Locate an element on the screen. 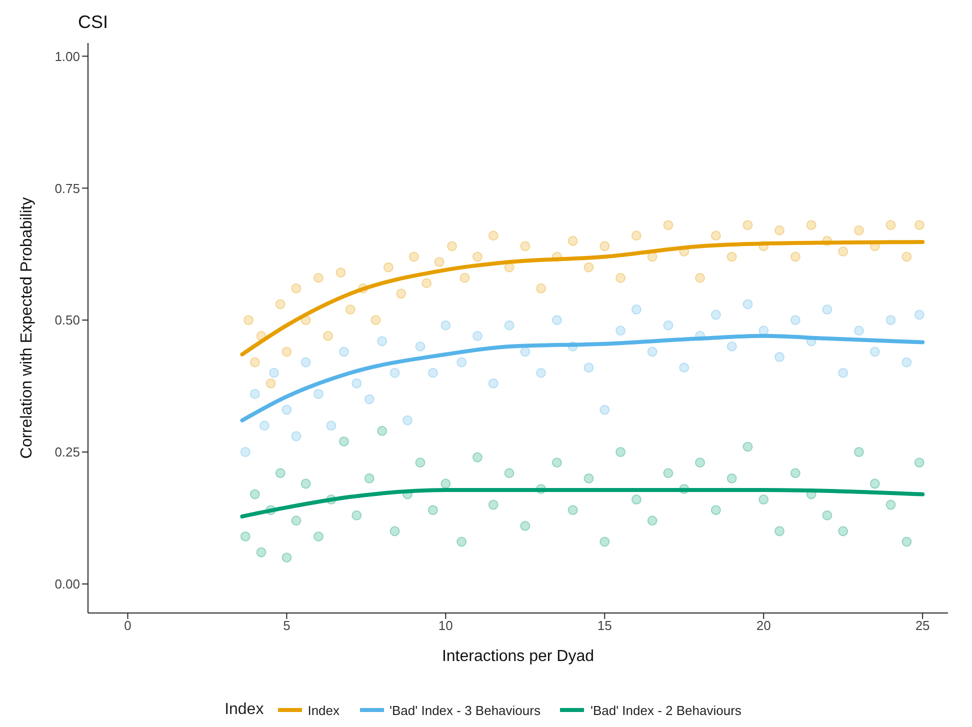  x-tick-label: 10 is located at coordinates (445, 626).